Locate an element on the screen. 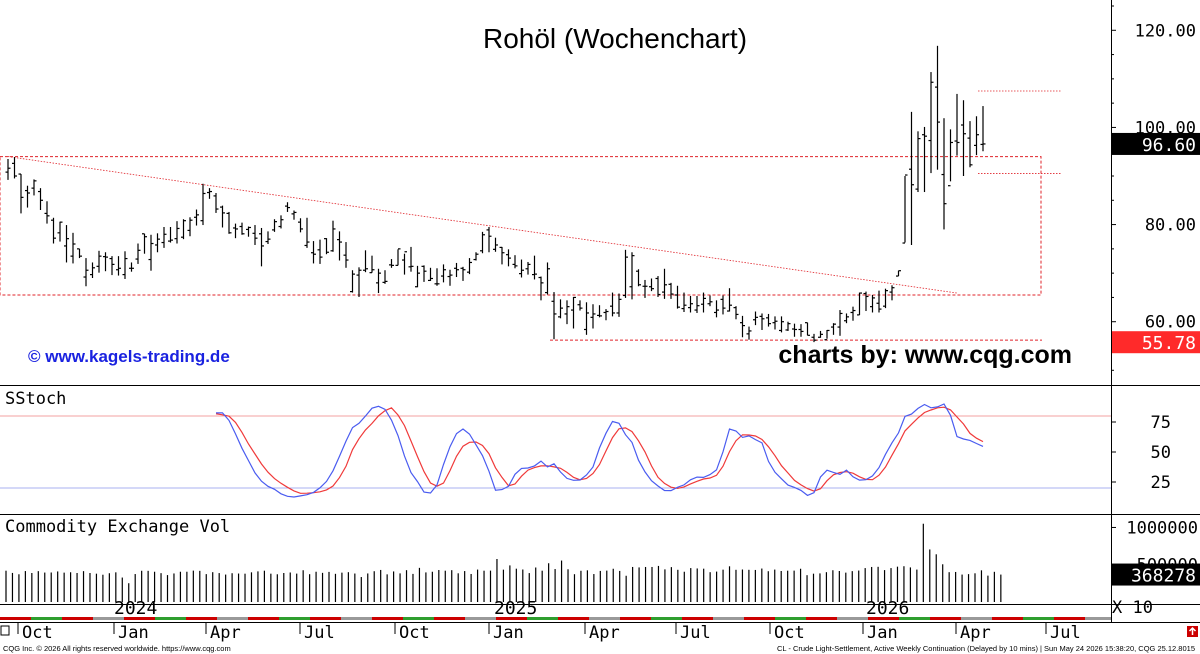 This screenshot has width=1200, height=654. chart-title: Rohöl (Wochenchart) is located at coordinates (615, 38).